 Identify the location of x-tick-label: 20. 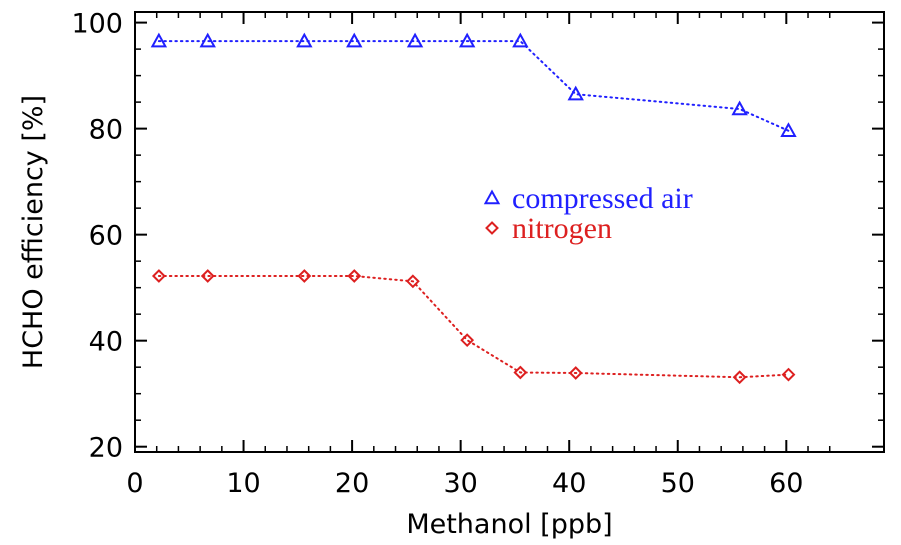
(352, 483).